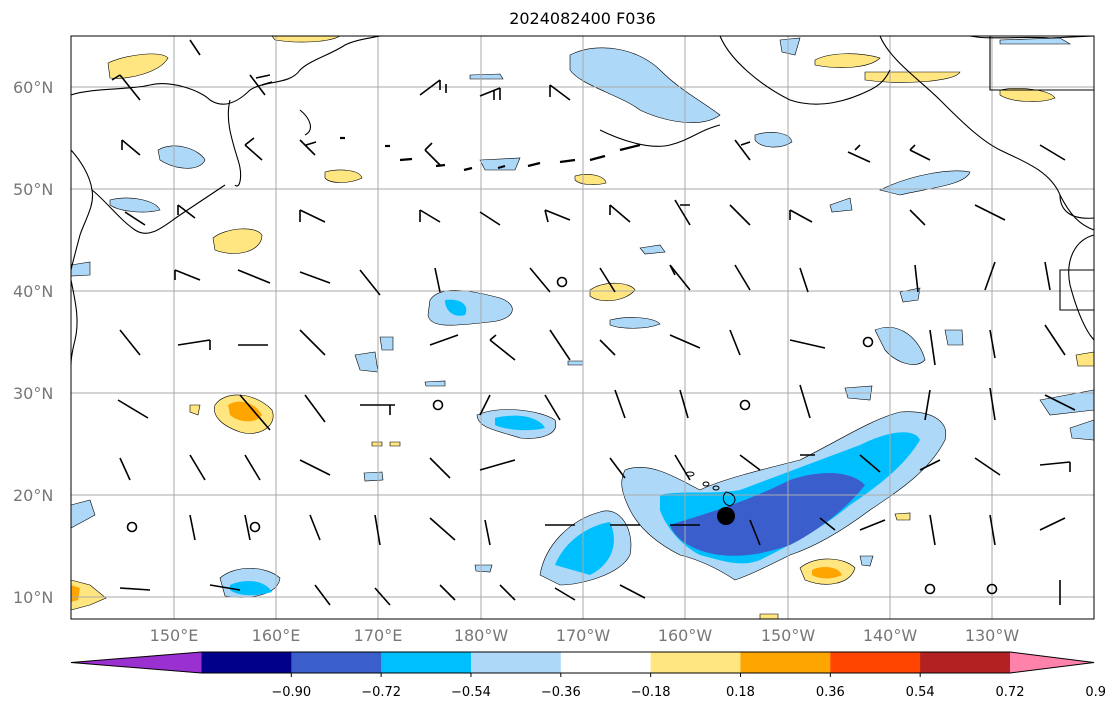  Describe the element at coordinates (276, 635) in the screenshot. I see `lon-label-160e: 160°E` at that location.